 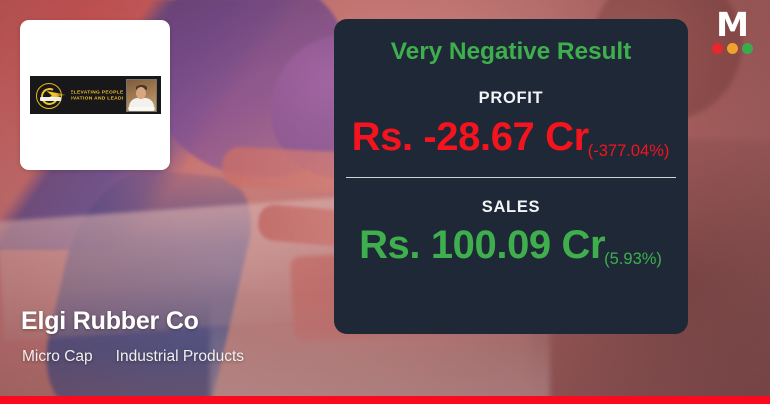 I want to click on metric-sales: SALES Rs. 100.09 Cr(5.93%), so click(x=511, y=223).